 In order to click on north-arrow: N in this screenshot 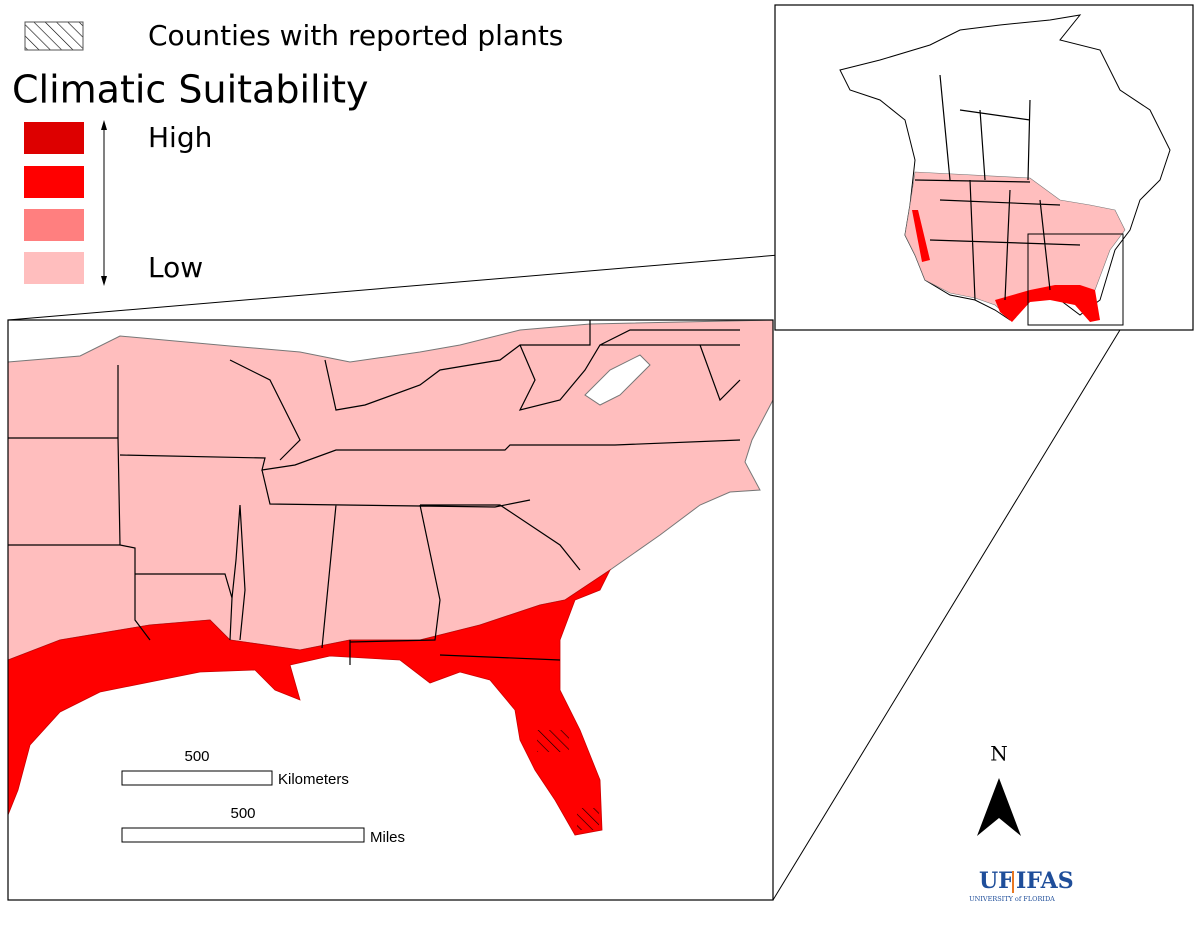, I will do `click(999, 789)`.